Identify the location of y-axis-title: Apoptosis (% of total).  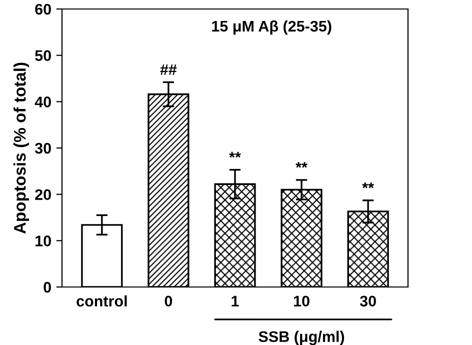
(22, 148).